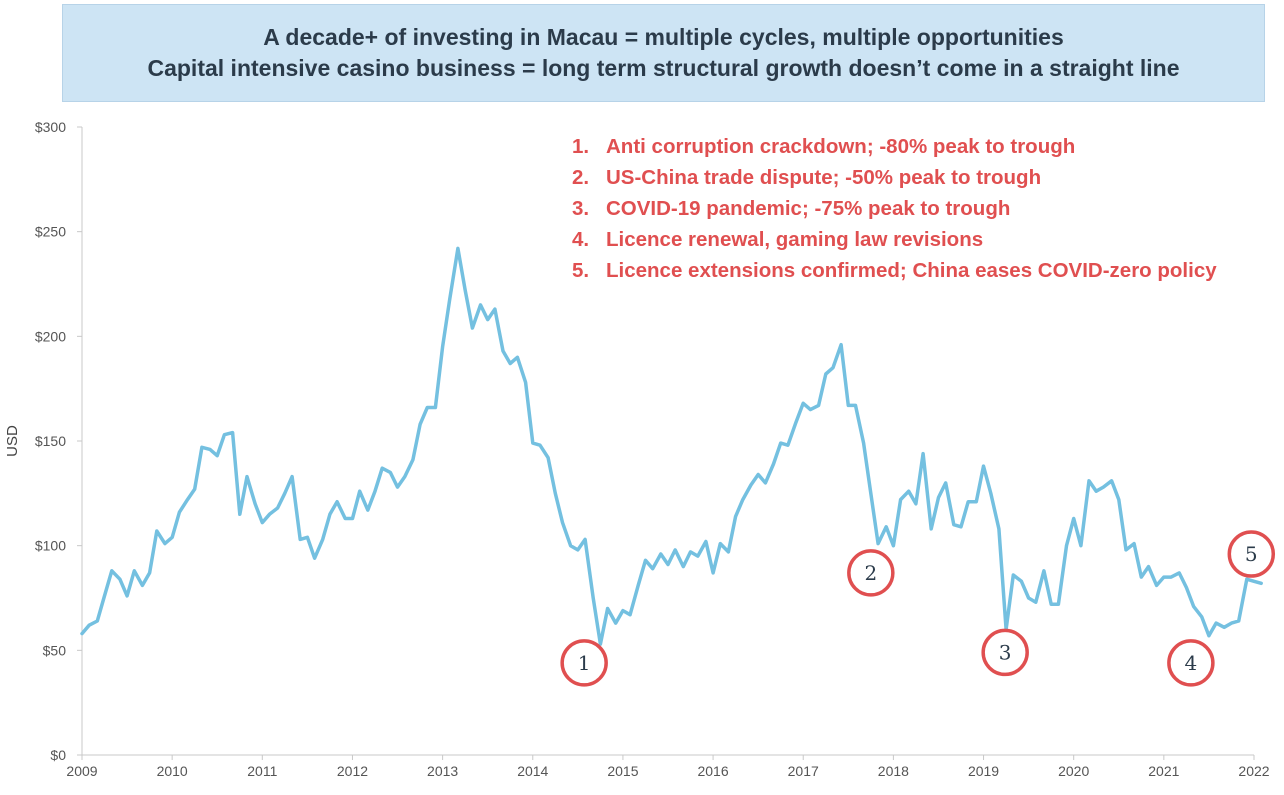 This screenshot has height=795, width=1284. What do you see at coordinates (1073, 771) in the screenshot?
I see `x-tick-label: 2020` at bounding box center [1073, 771].